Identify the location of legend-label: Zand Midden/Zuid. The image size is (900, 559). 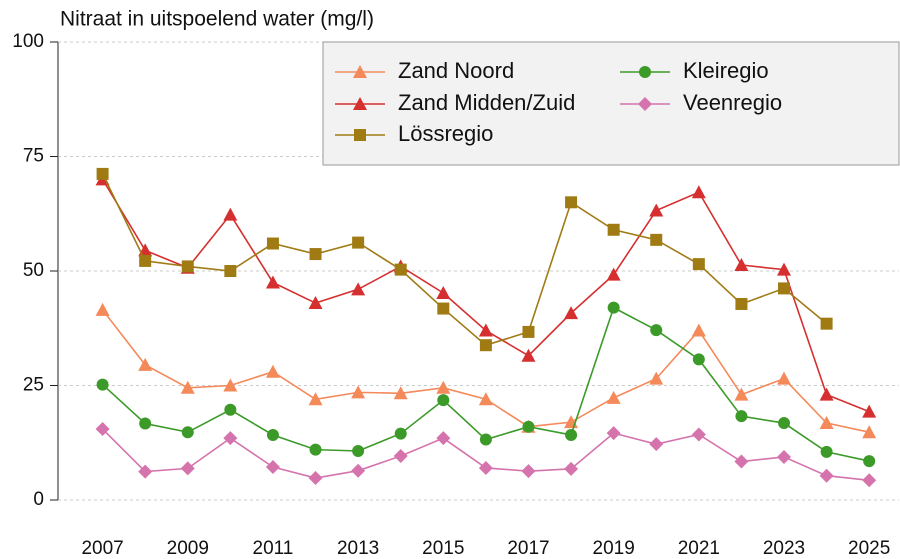
(486, 102).